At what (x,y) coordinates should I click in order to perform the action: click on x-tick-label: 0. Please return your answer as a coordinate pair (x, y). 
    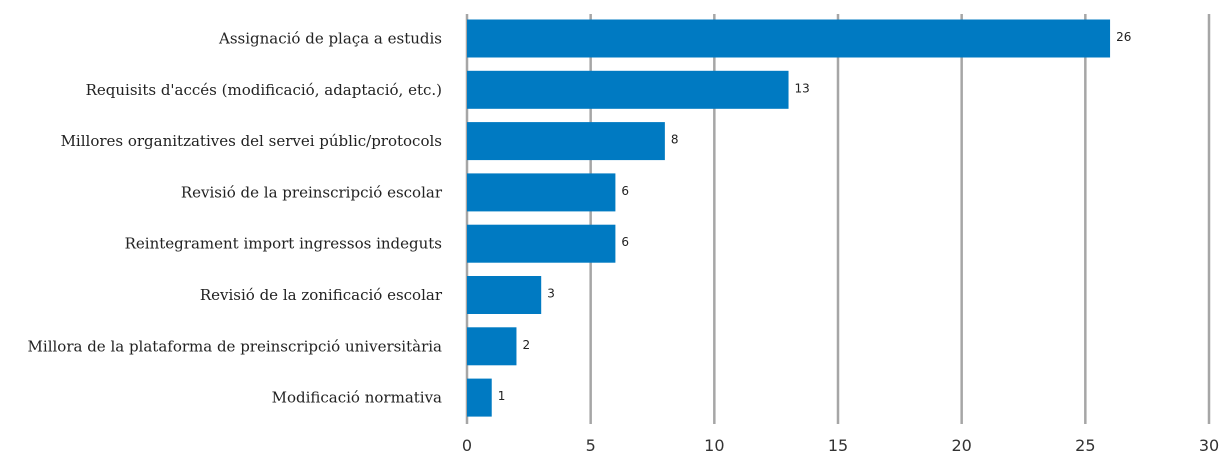
    Looking at the image, I should click on (467, 445).